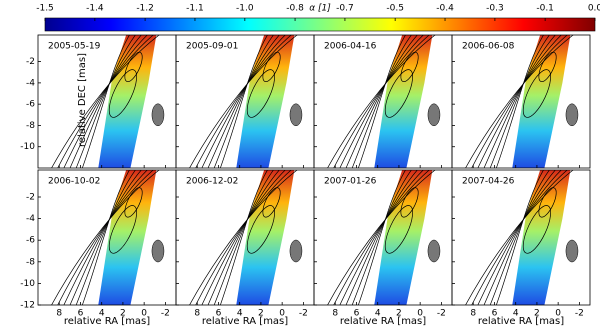  I want to click on panel: 2006-06-08, so click(521, 101).